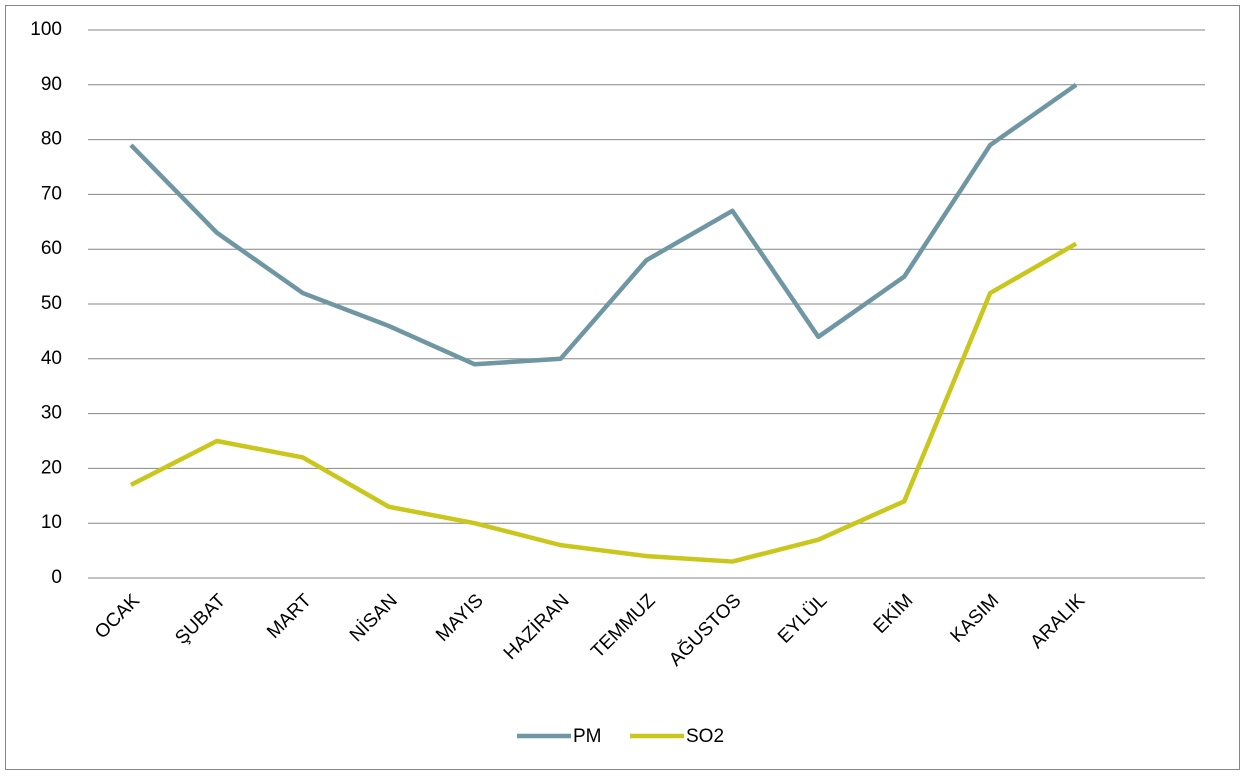  I want to click on y-tick-label: 70, so click(51, 193).